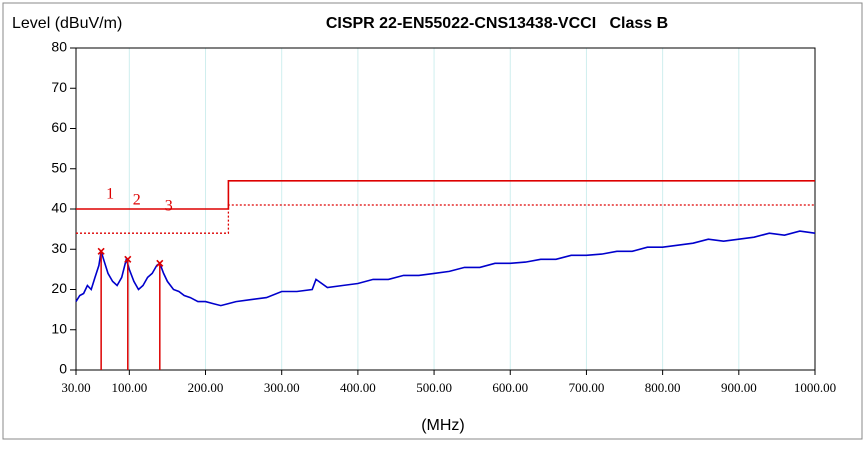 This screenshot has width=866, height=457. I want to click on x-tick-label: 700.00, so click(587, 387).